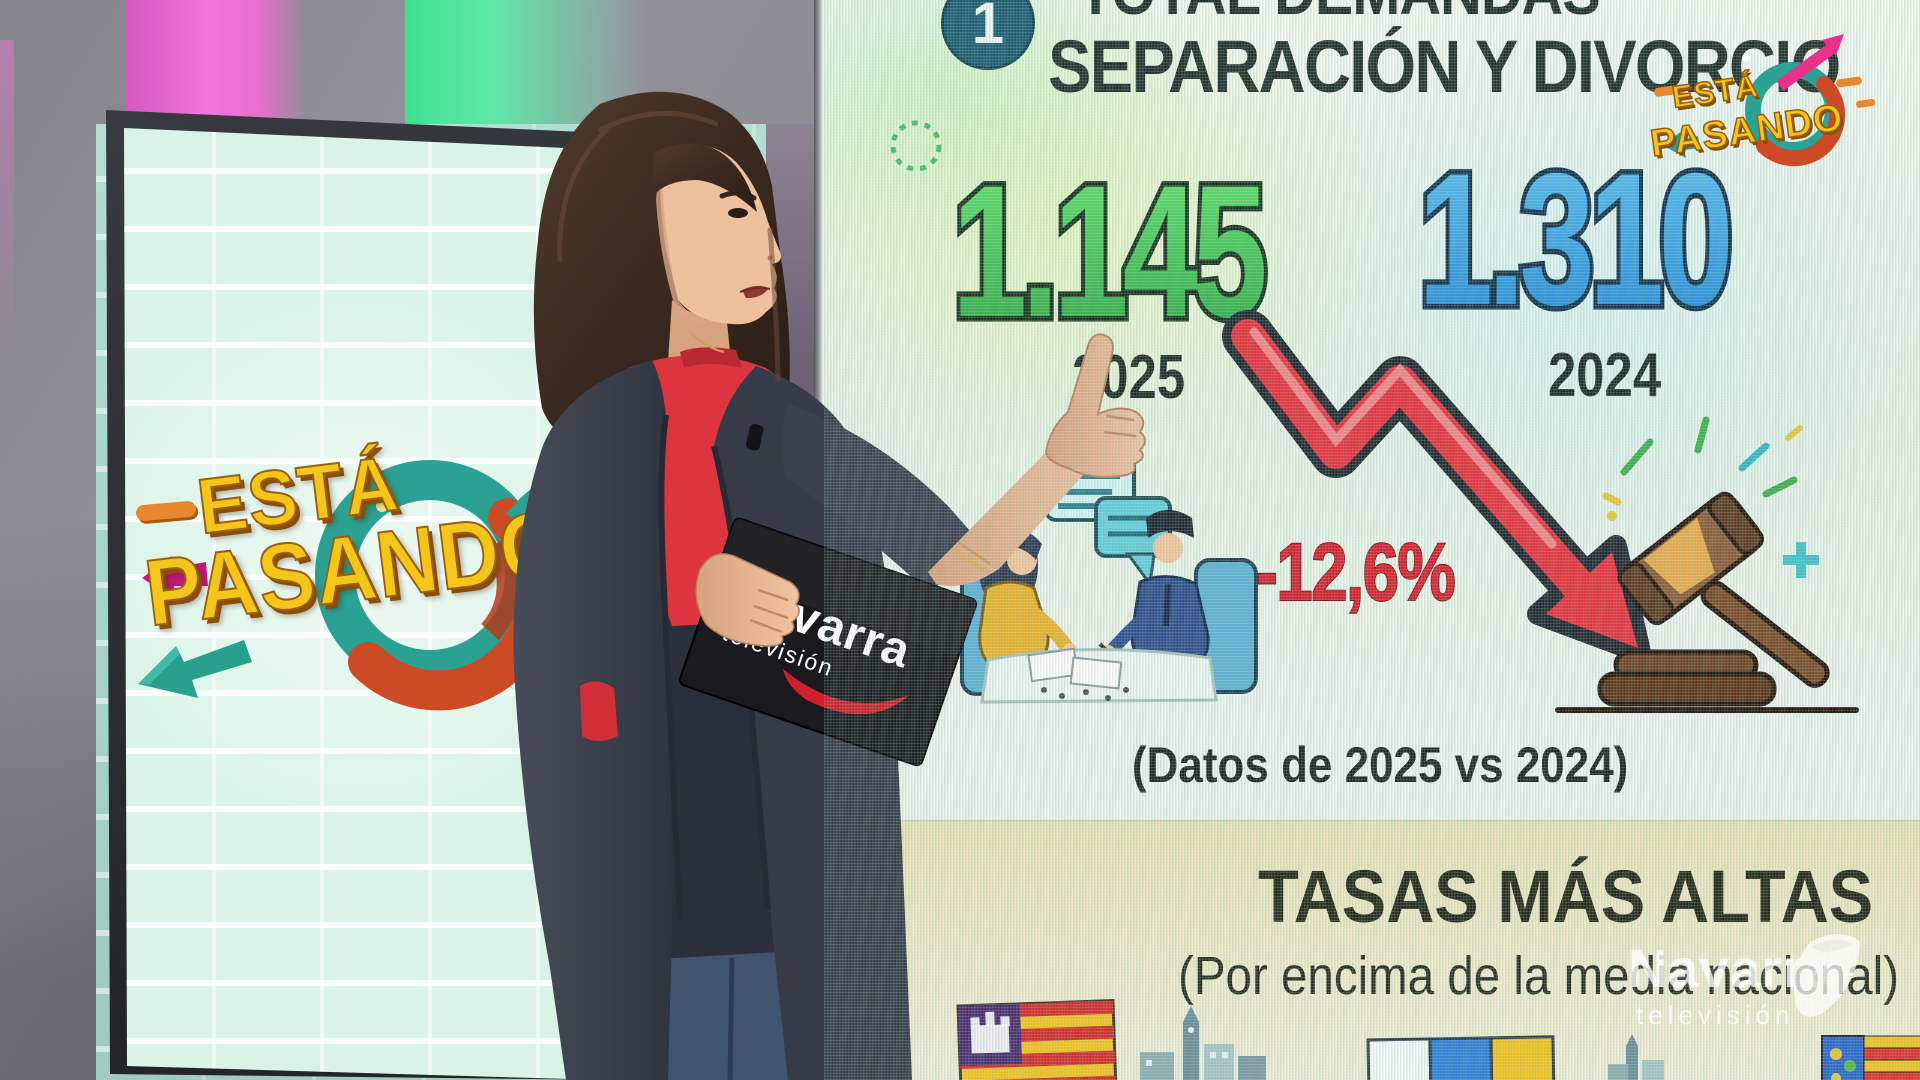 This screenshot has width=1920, height=1080. Describe the element at coordinates (1095, 405) in the screenshot. I see `presenter-pointing-hand` at that location.